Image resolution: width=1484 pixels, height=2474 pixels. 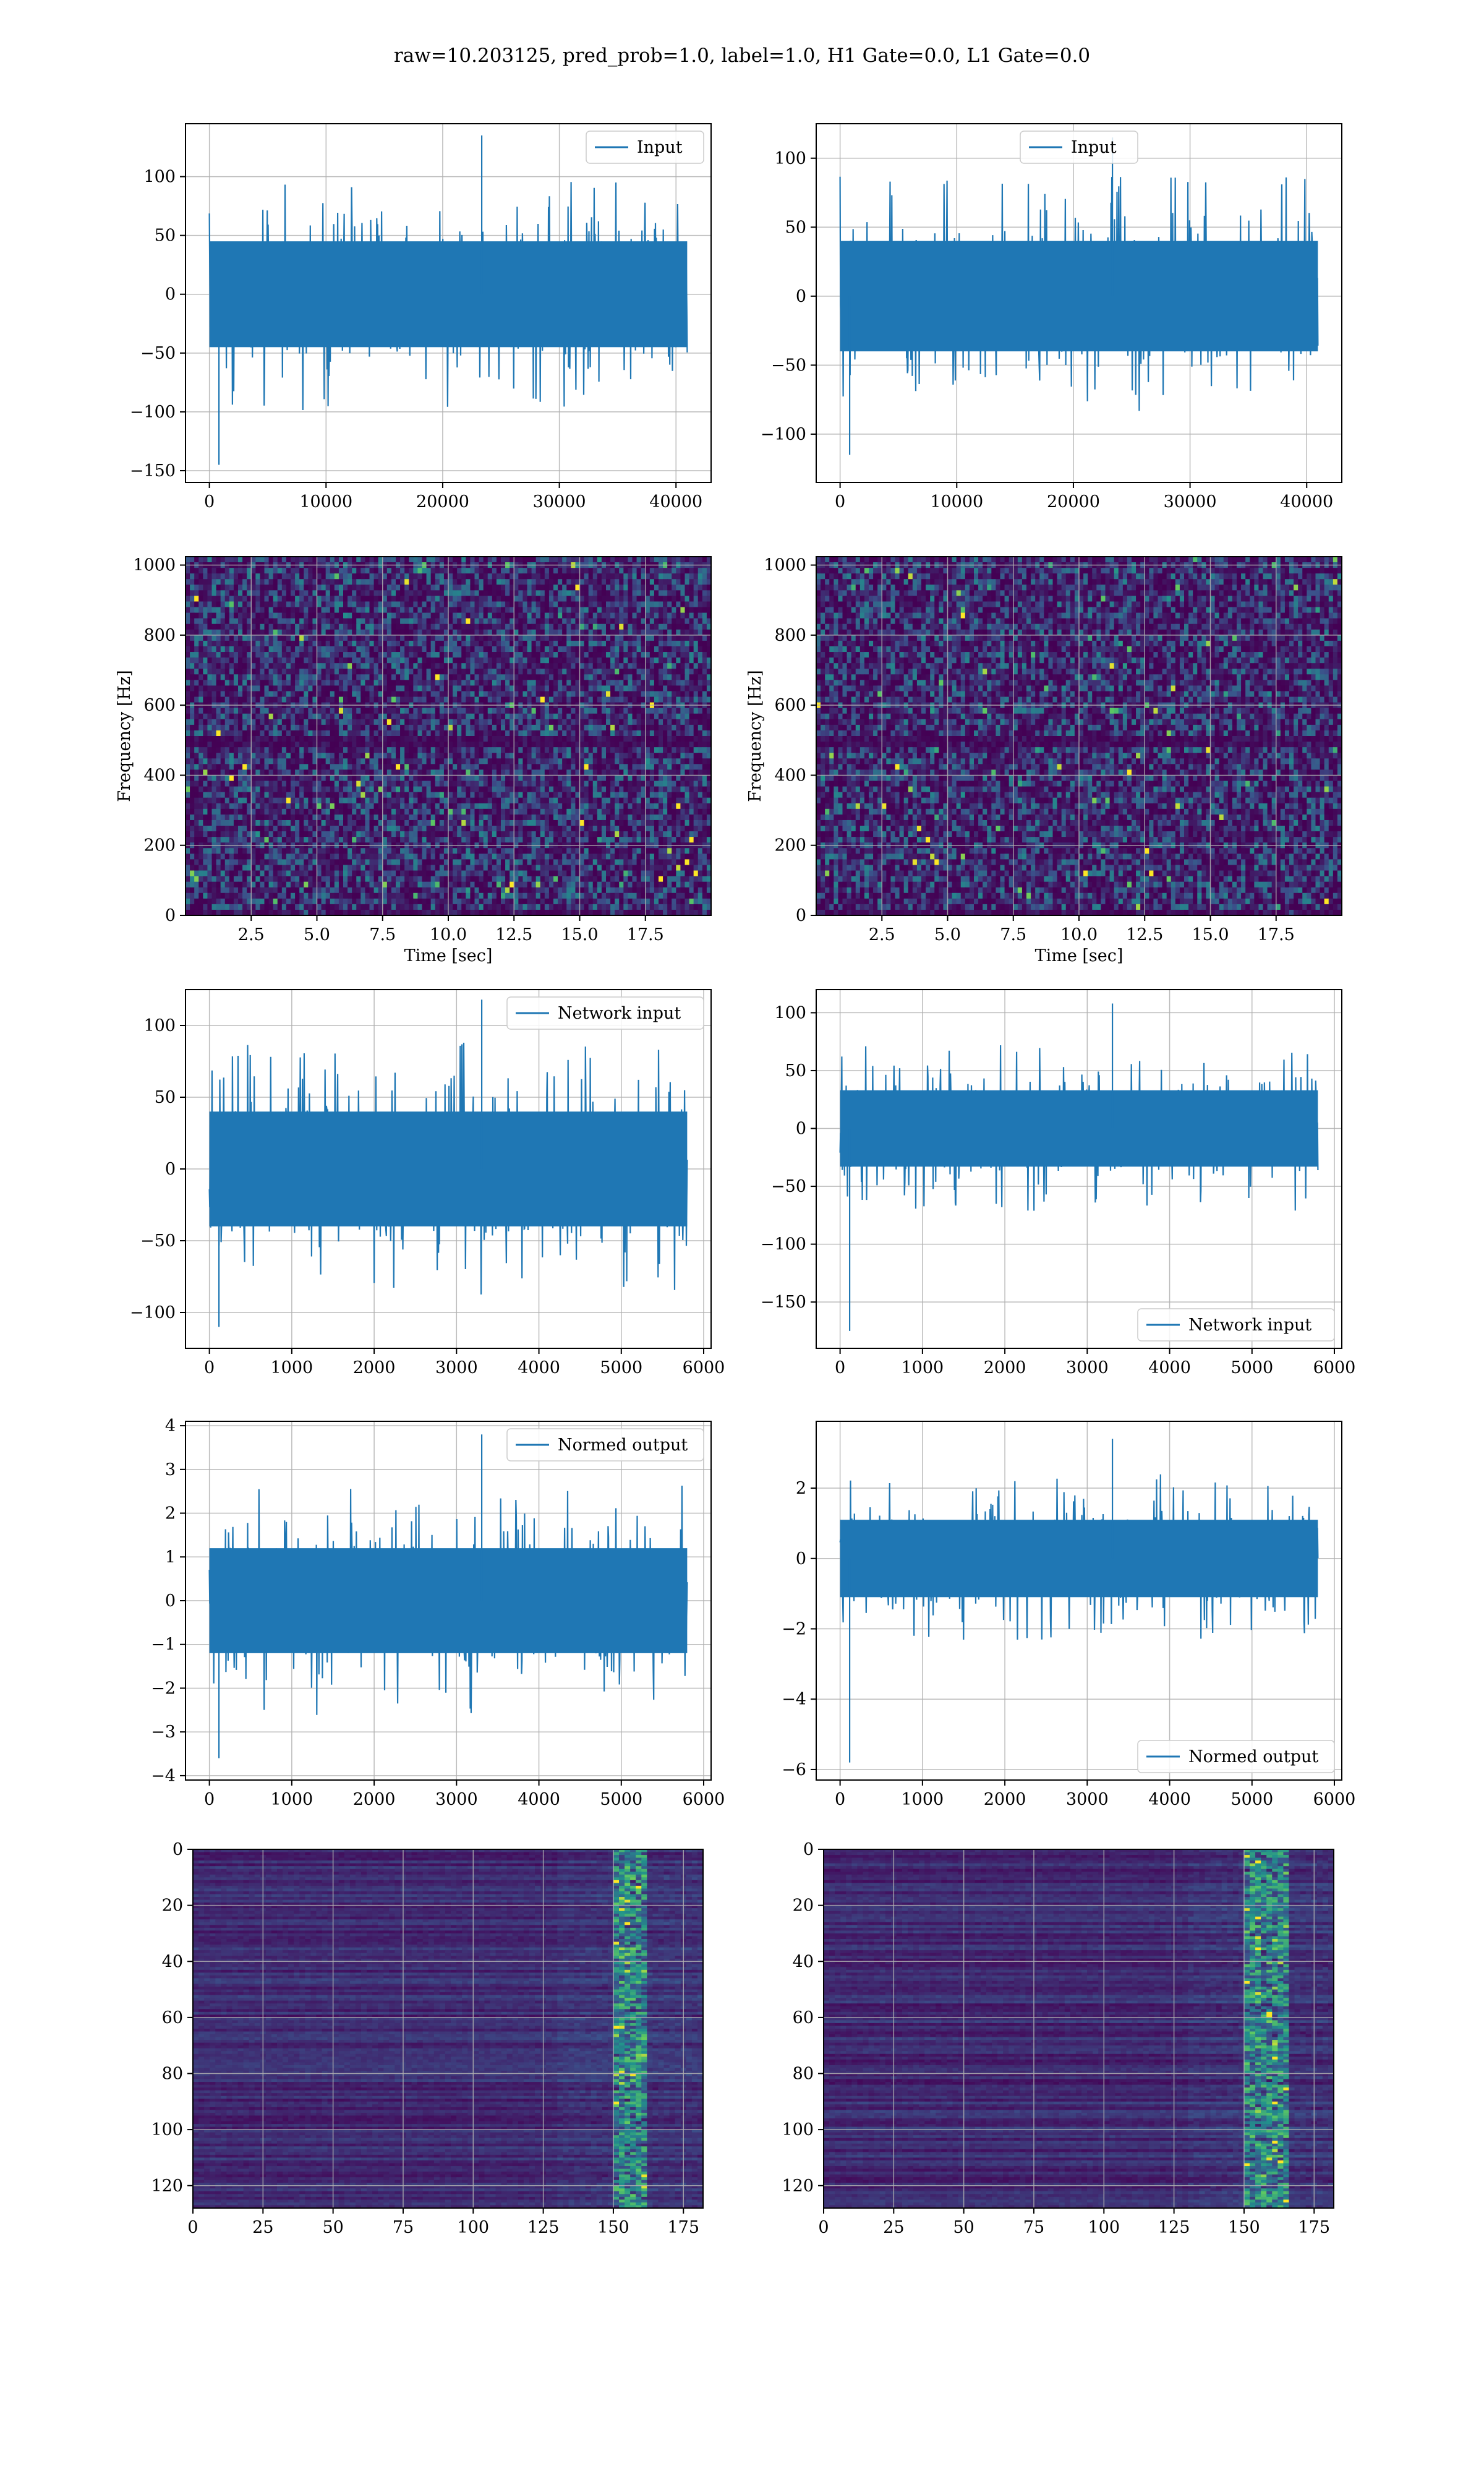 What do you see at coordinates (170, 1426) in the screenshot?
I see `y-tick-label: 4` at bounding box center [170, 1426].